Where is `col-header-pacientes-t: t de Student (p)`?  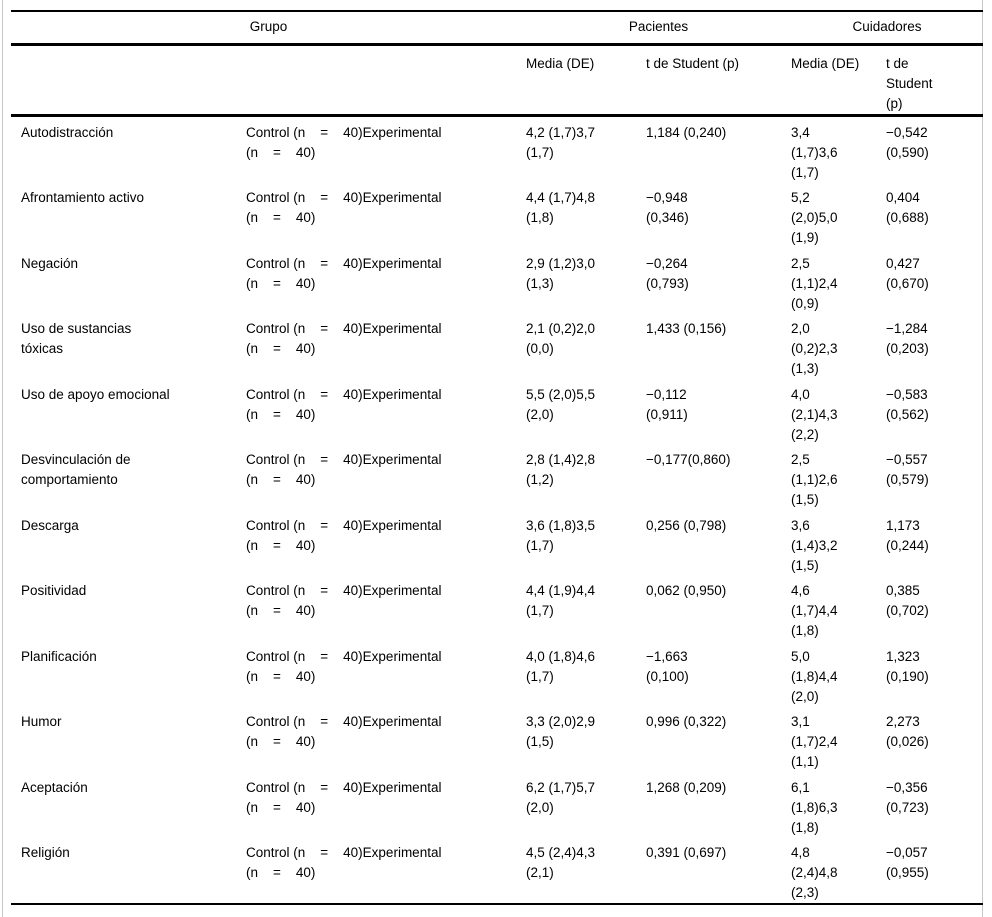
col-header-pacientes-t: t de Student (p) is located at coordinates (693, 63).